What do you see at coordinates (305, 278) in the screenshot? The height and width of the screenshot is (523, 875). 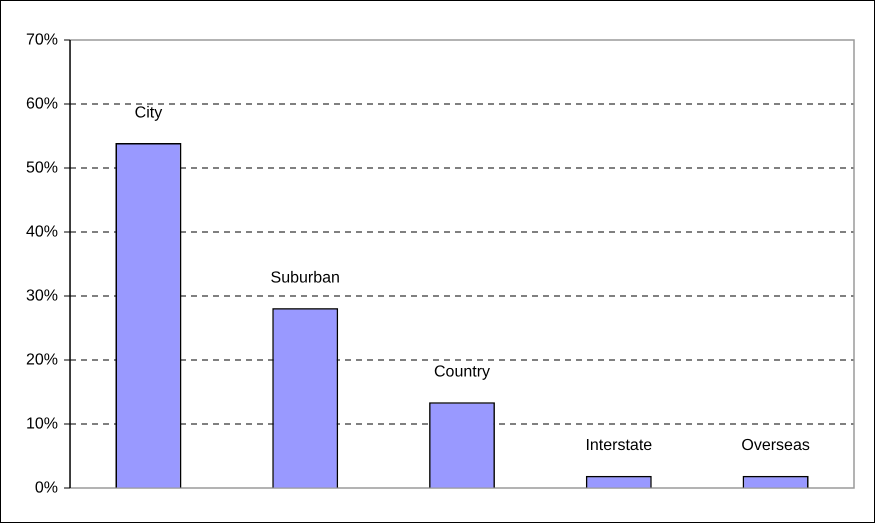 I see `x-tick-label: Suburban` at bounding box center [305, 278].